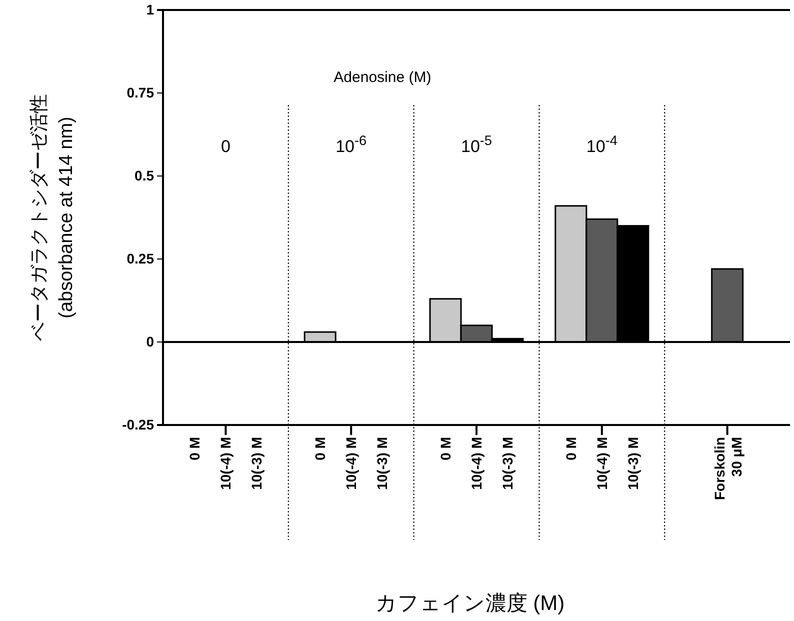  Describe the element at coordinates (150, 9) in the screenshot. I see `y-tick-label: 1` at that location.